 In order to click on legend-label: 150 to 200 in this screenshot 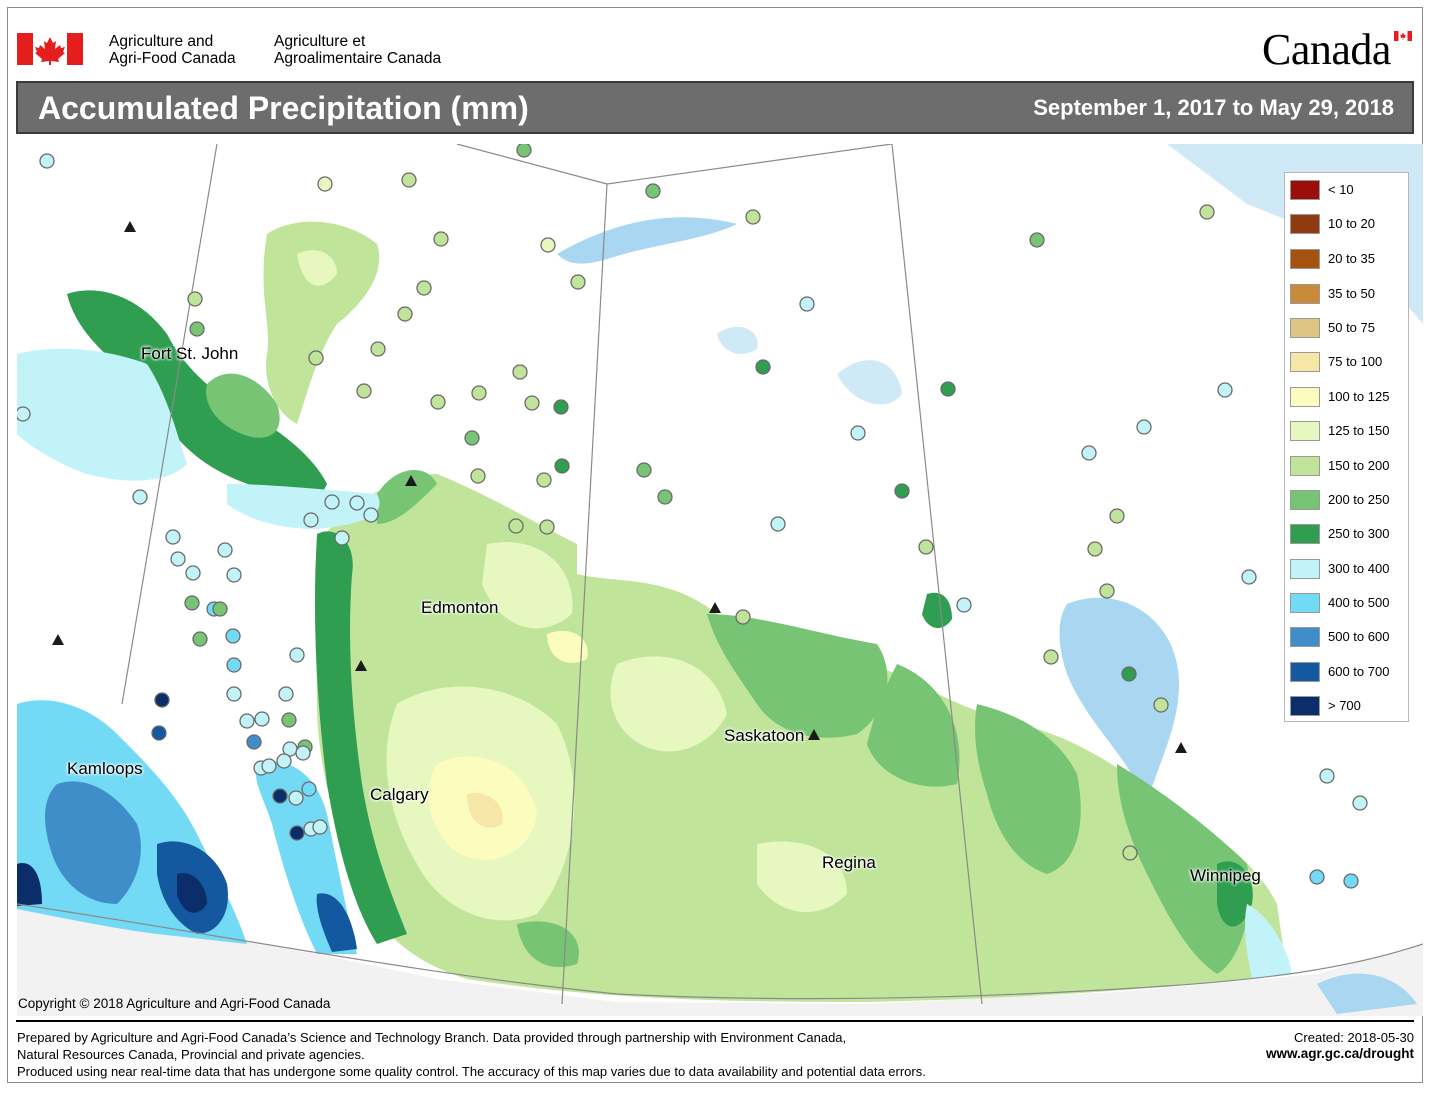, I will do `click(1359, 465)`.